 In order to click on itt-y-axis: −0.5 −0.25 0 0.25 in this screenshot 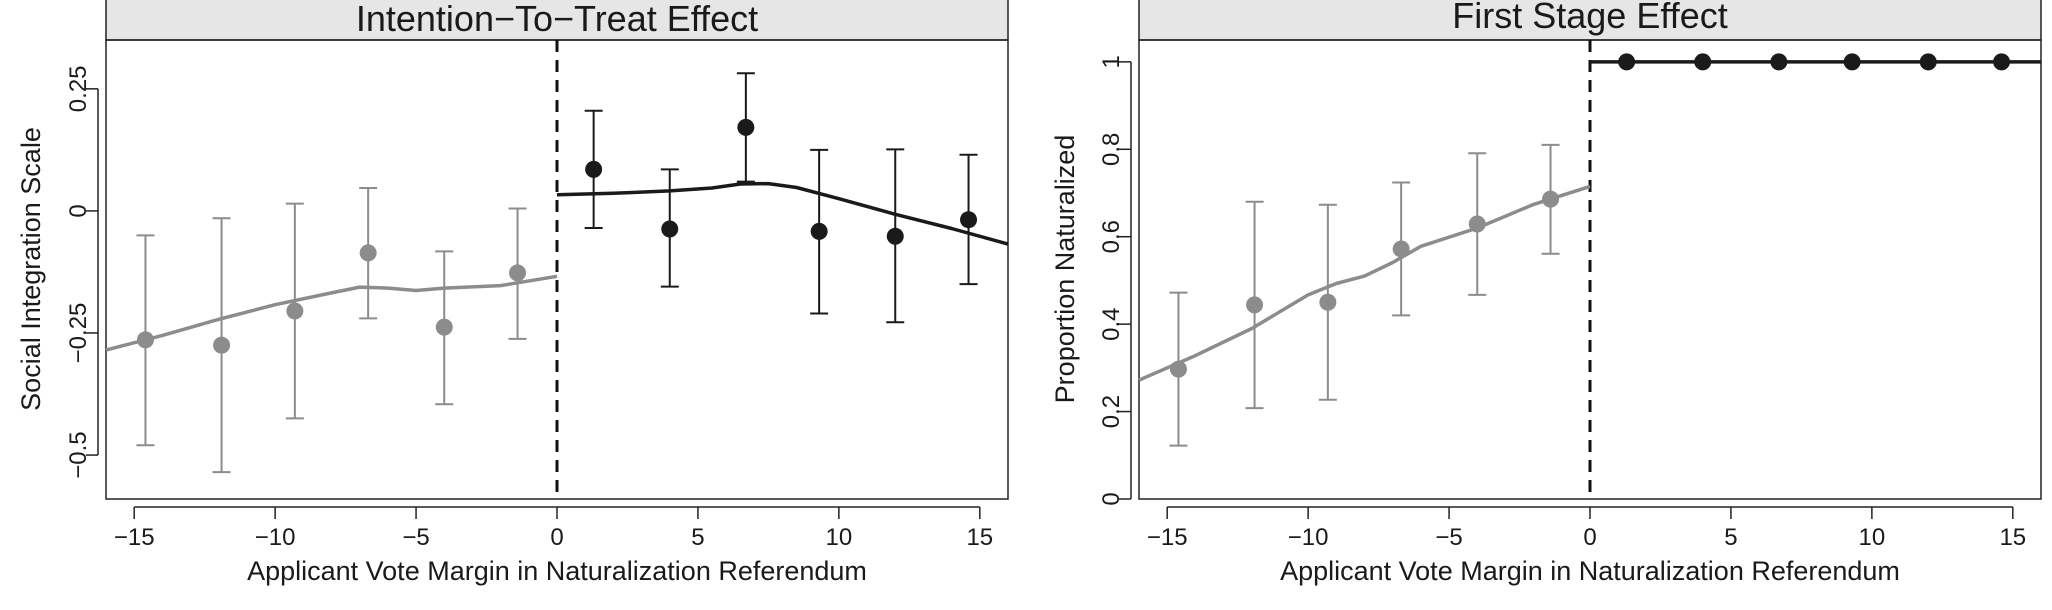, I will do `click(82, 272)`.